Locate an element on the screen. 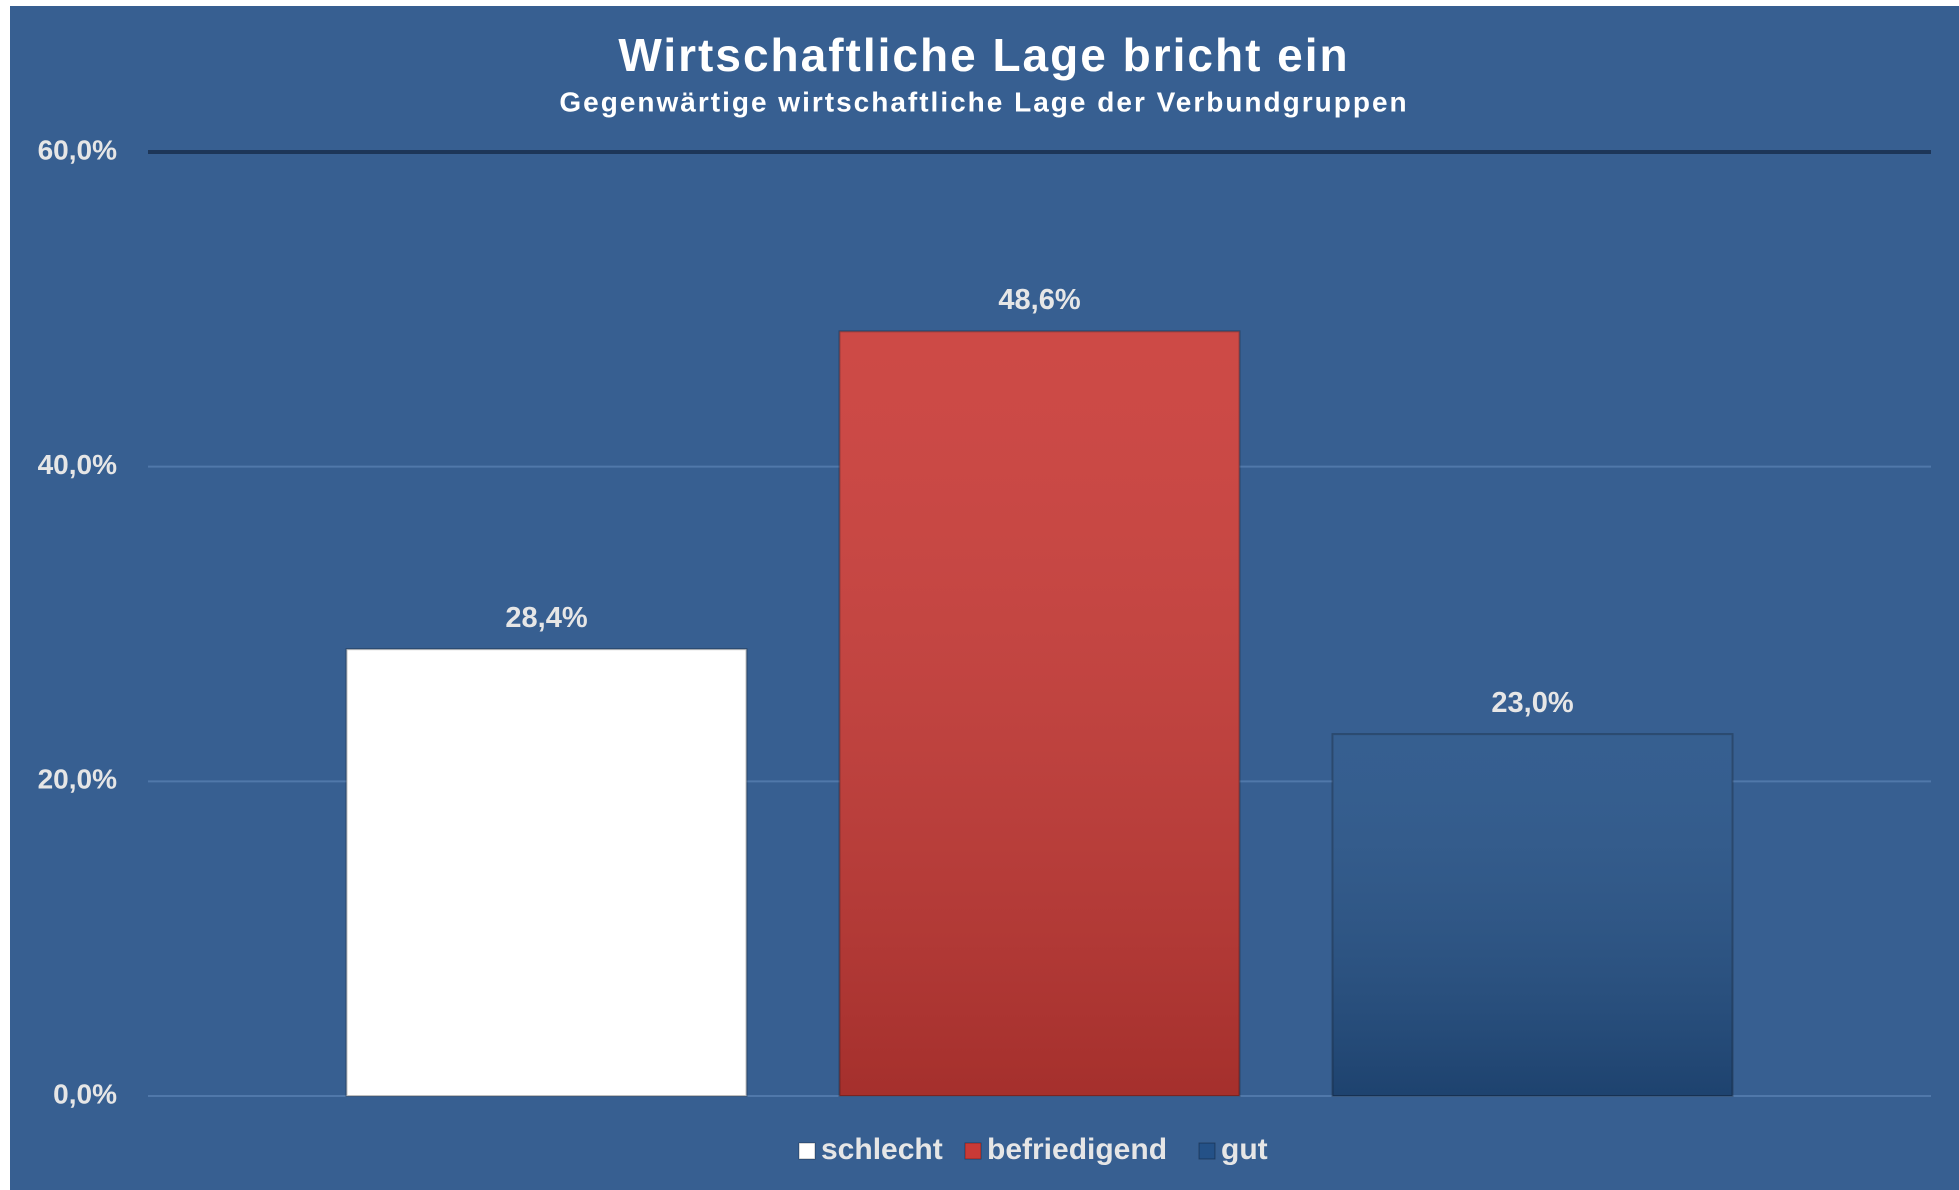  bar is located at coordinates (546, 872).